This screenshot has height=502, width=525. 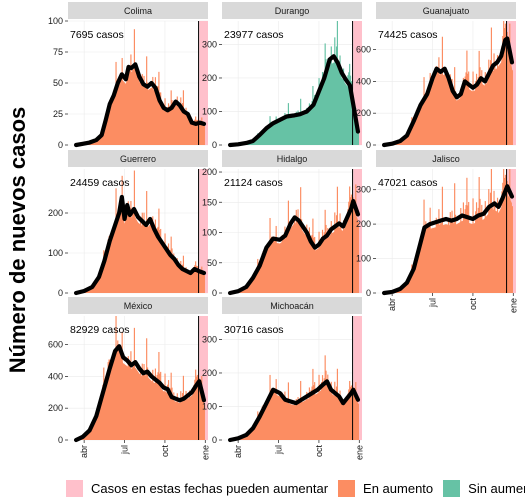 I want to click on legend-item-uncertain: Casos en estas fechas pueden aumentar, so click(x=197, y=488).